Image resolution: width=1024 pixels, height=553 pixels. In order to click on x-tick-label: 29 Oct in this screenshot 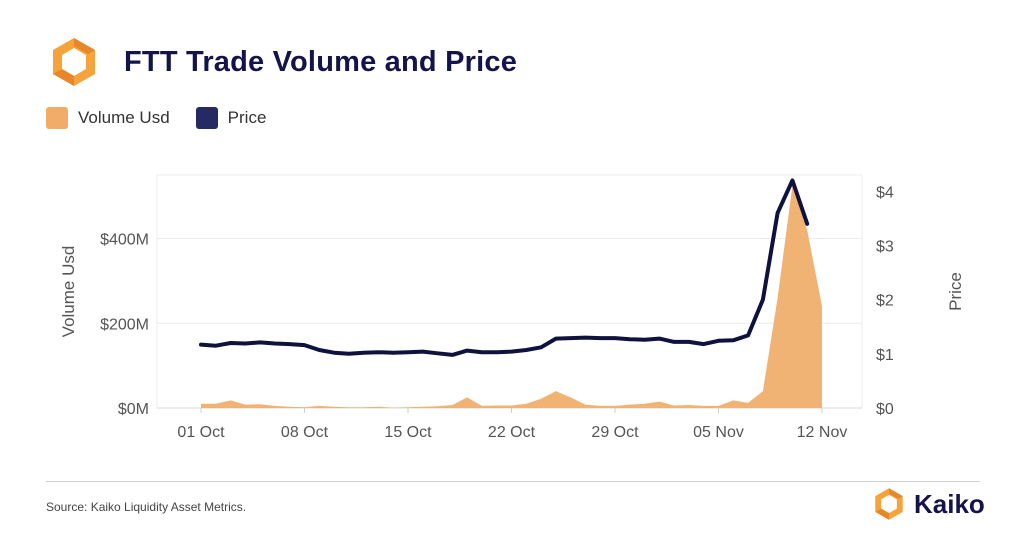, I will do `click(615, 432)`.